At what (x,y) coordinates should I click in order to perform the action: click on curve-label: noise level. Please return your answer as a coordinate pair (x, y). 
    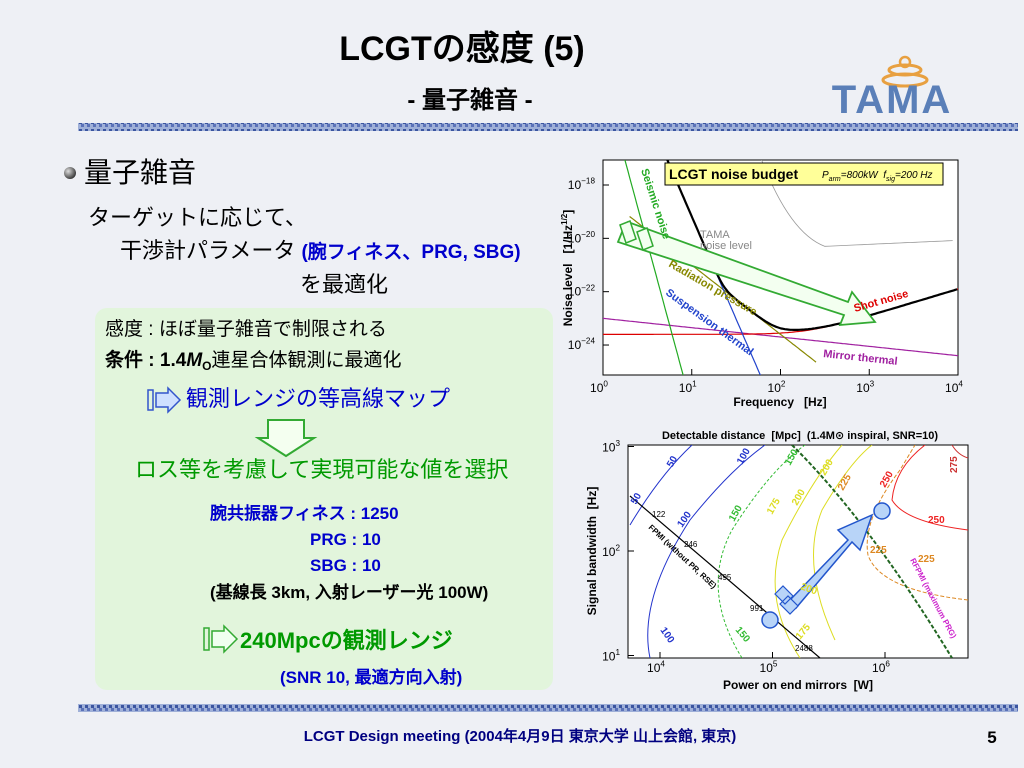
    Looking at the image, I should click on (726, 246).